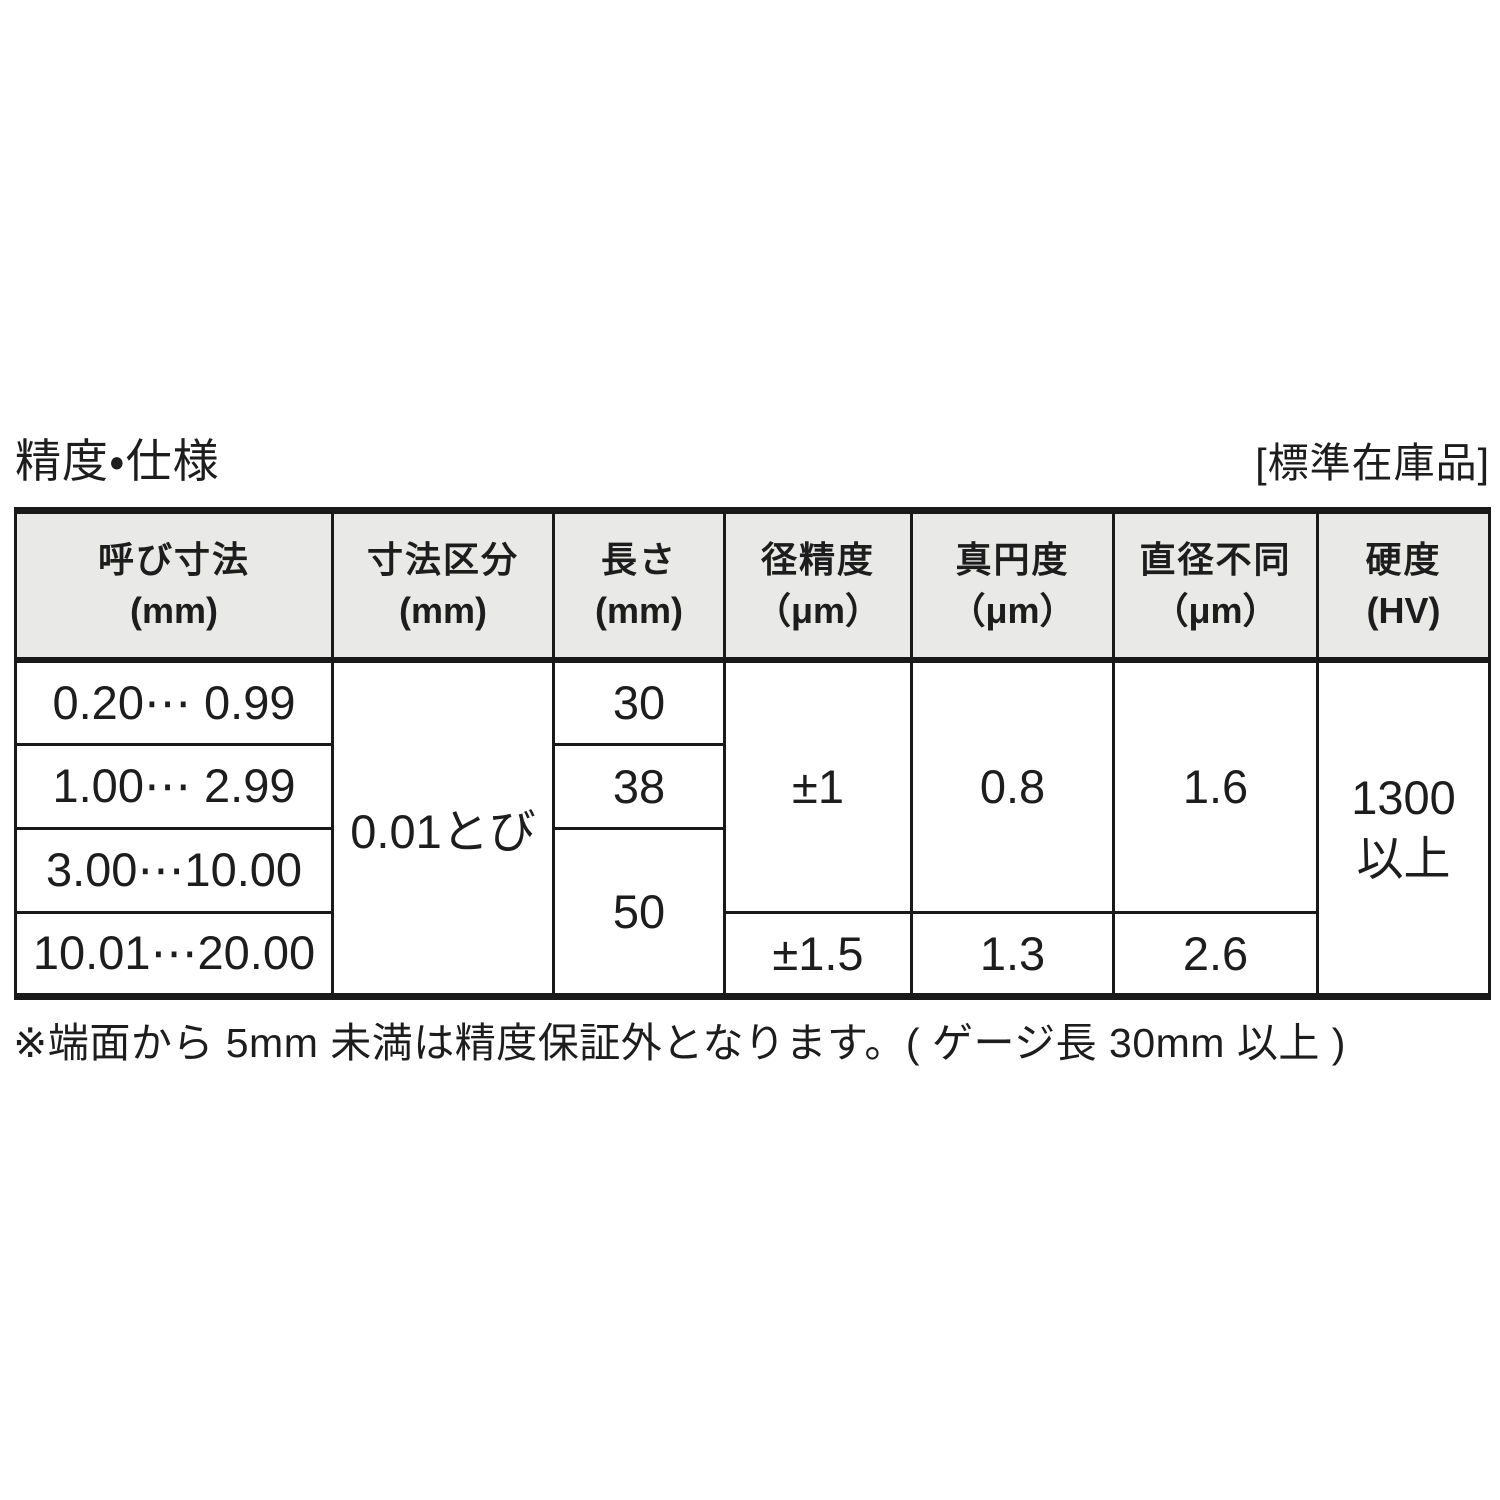 The image size is (1500, 1500). I want to click on cell-hardness: 1300 以上, so click(1403, 828).